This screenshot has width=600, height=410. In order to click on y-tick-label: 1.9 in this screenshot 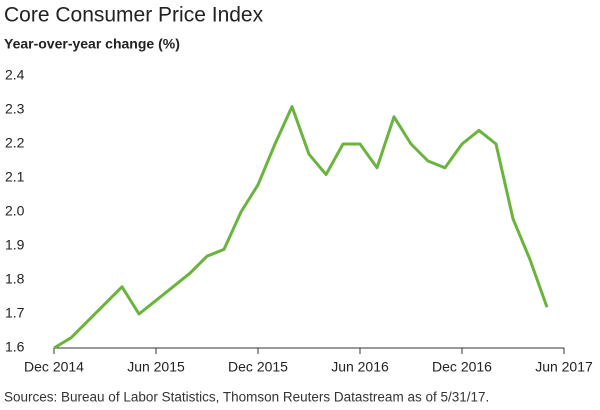, I will do `click(15, 245)`.